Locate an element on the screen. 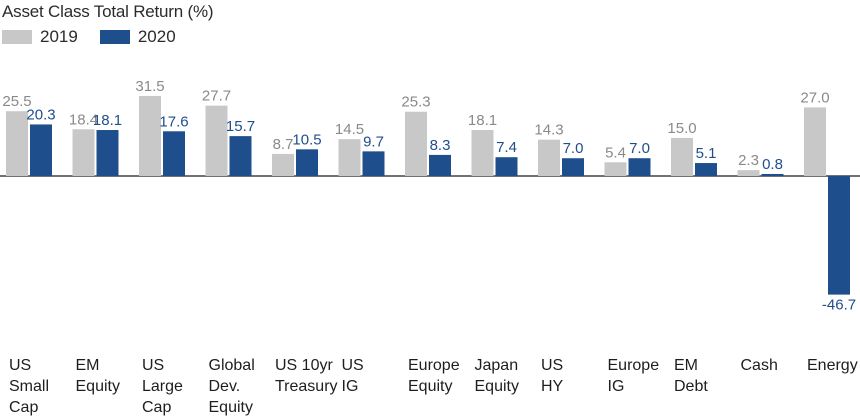  value-label-2019-9: 5.4 is located at coordinates (615, 152).